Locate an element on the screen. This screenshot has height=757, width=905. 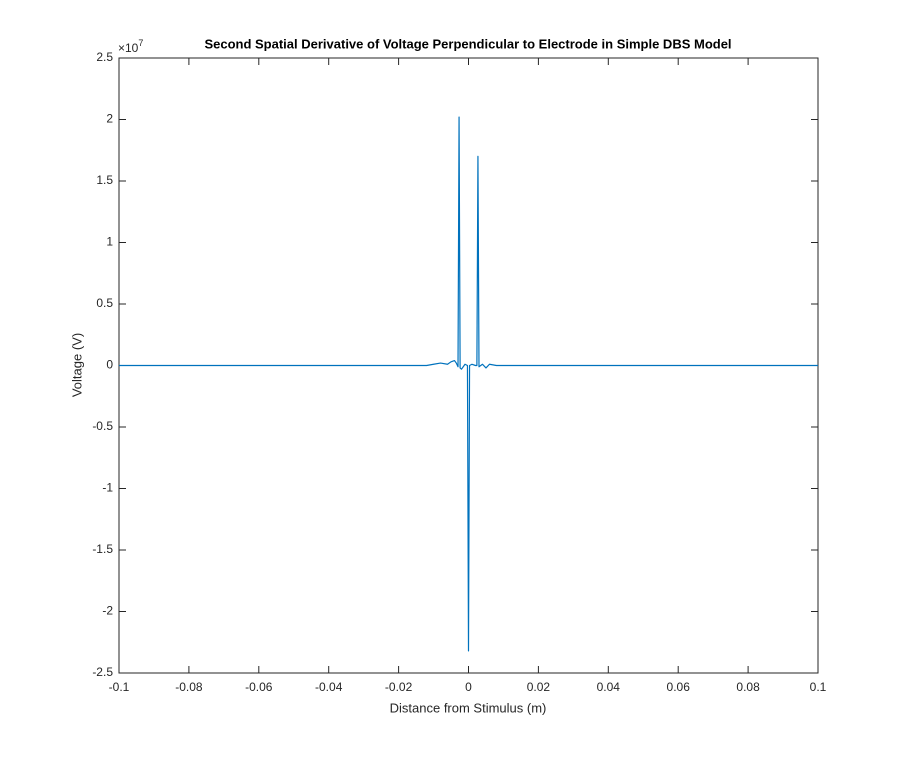
x-tick-label: 0.08 is located at coordinates (748, 687).